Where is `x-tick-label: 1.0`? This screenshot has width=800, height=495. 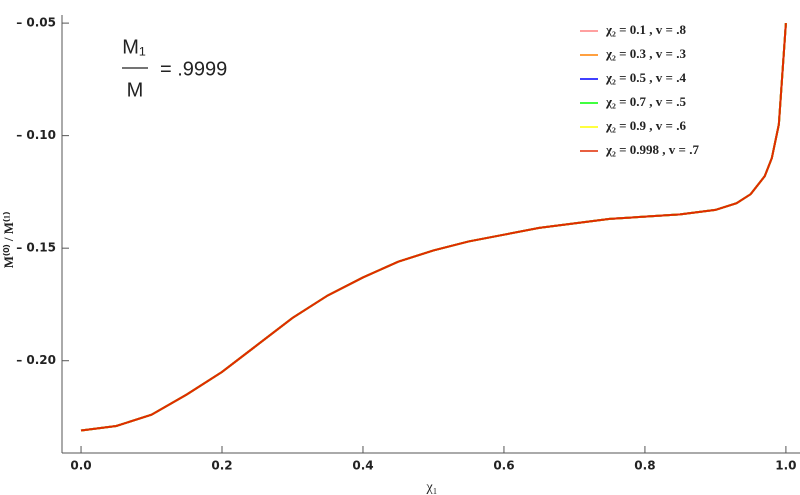 x-tick-label: 1.0 is located at coordinates (785, 466).